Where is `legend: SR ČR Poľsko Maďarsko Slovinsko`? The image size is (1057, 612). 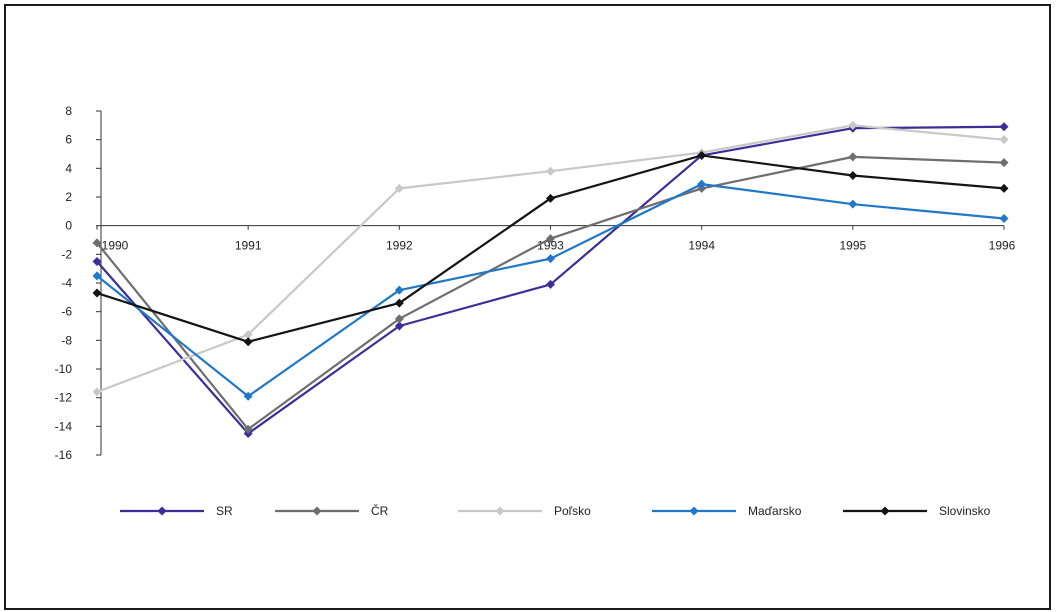
legend: SR ČR Poľsko Maďarsko Slovinsko is located at coordinates (555, 510).